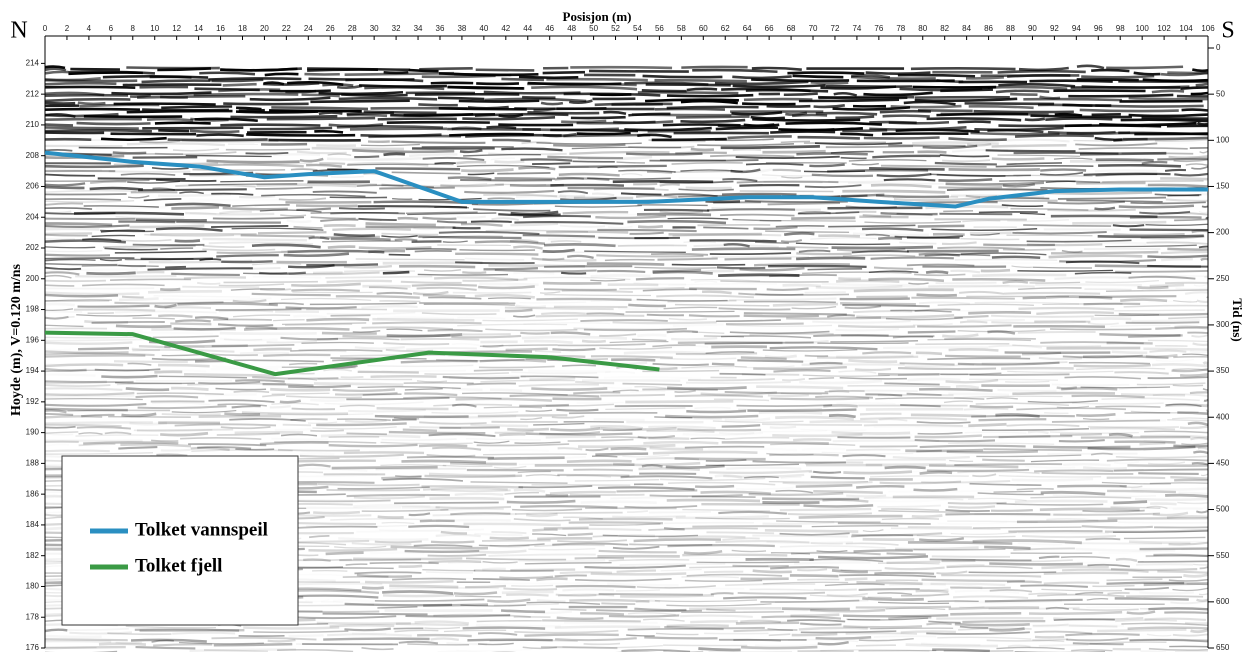 This screenshot has height=652, width=1247. What do you see at coordinates (1220, 93) in the screenshot?
I see `y2-tick-label: 50` at bounding box center [1220, 93].